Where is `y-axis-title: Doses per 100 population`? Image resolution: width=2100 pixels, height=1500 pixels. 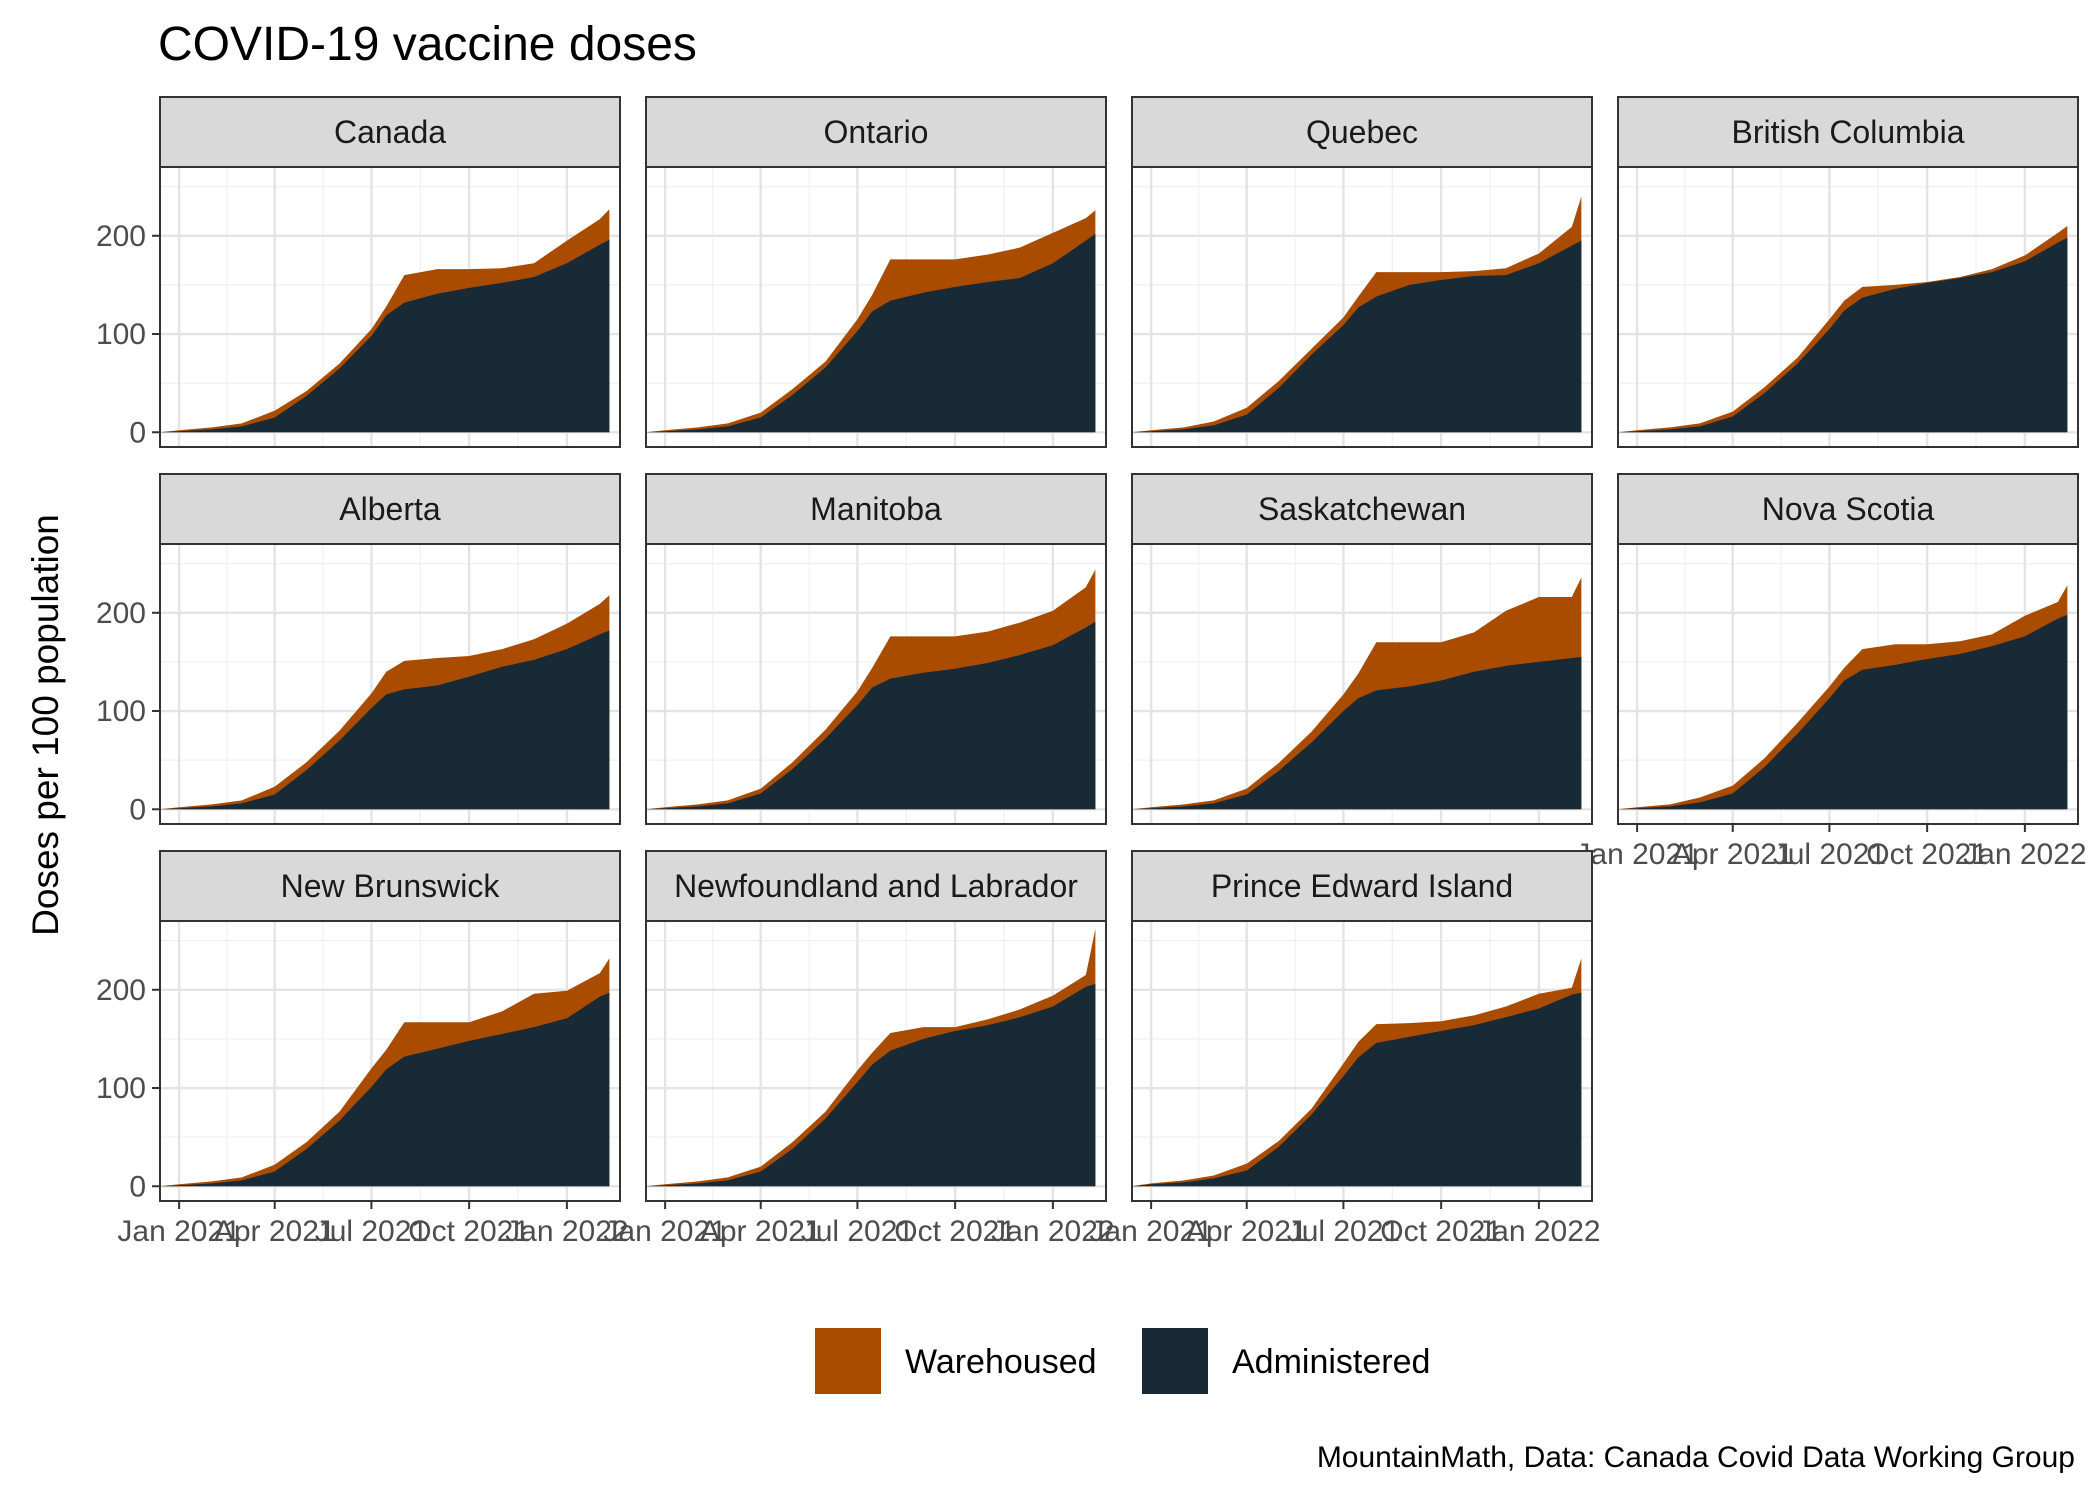 y-axis-title: Doses per 100 population is located at coordinates (45, 725).